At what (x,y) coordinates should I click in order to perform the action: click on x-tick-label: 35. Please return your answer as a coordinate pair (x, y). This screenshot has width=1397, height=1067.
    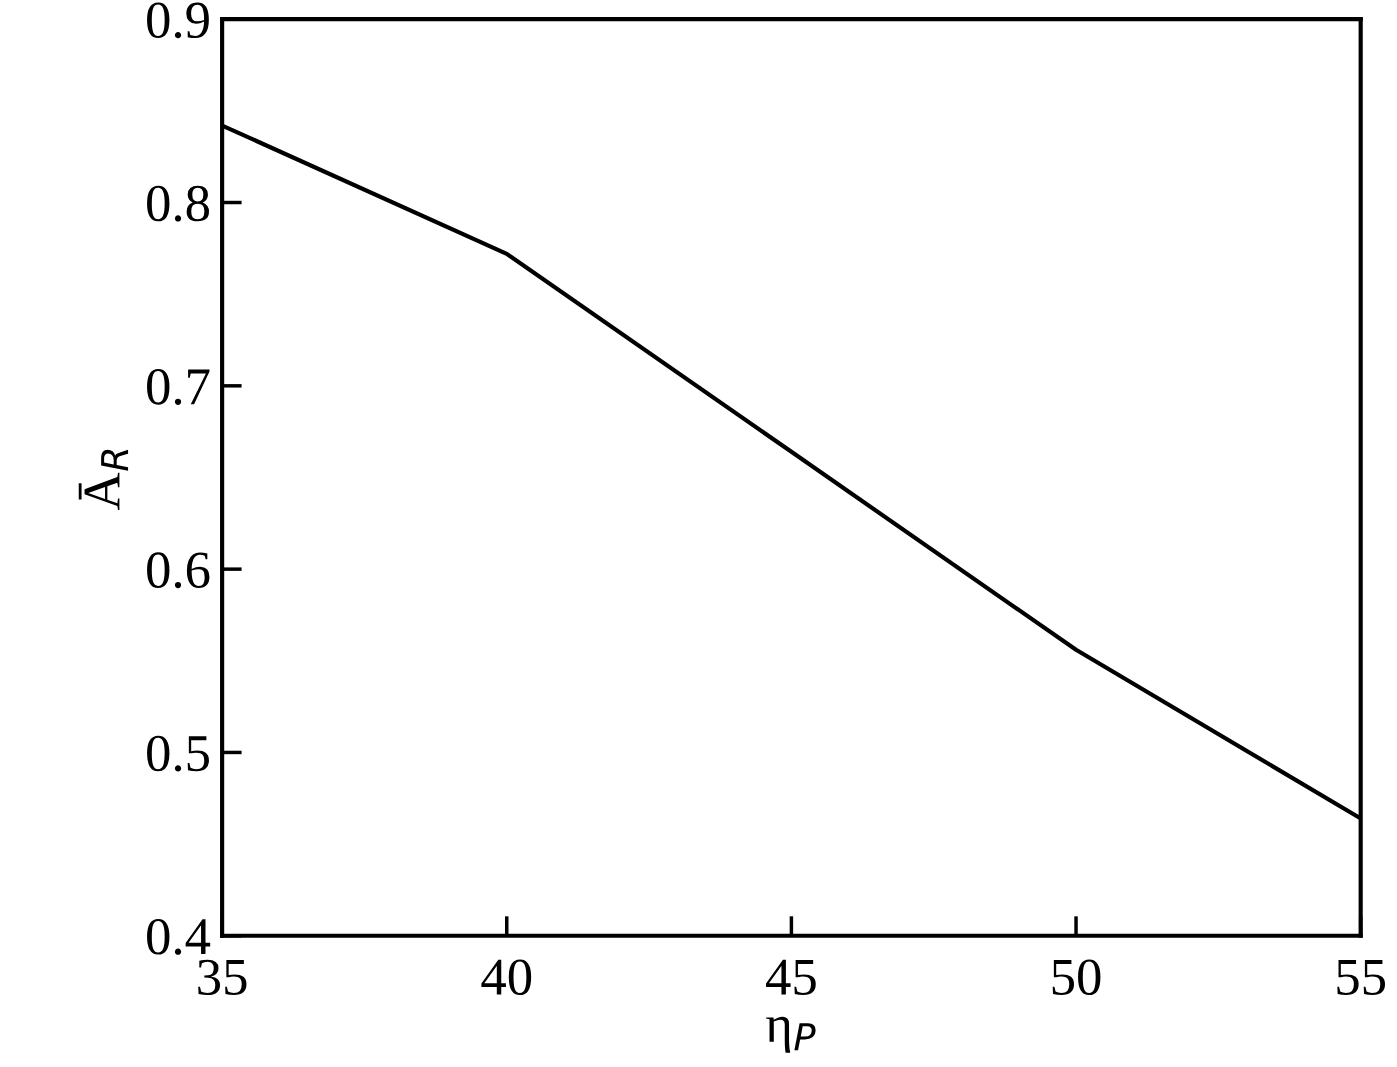
    Looking at the image, I should click on (222, 977).